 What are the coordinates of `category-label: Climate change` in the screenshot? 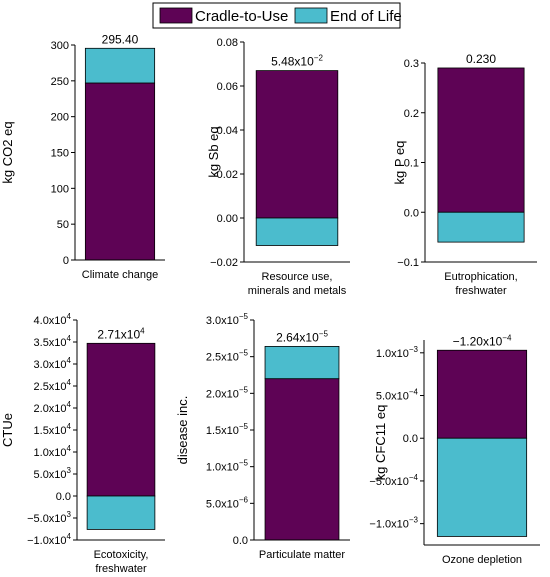 It's located at (120, 275).